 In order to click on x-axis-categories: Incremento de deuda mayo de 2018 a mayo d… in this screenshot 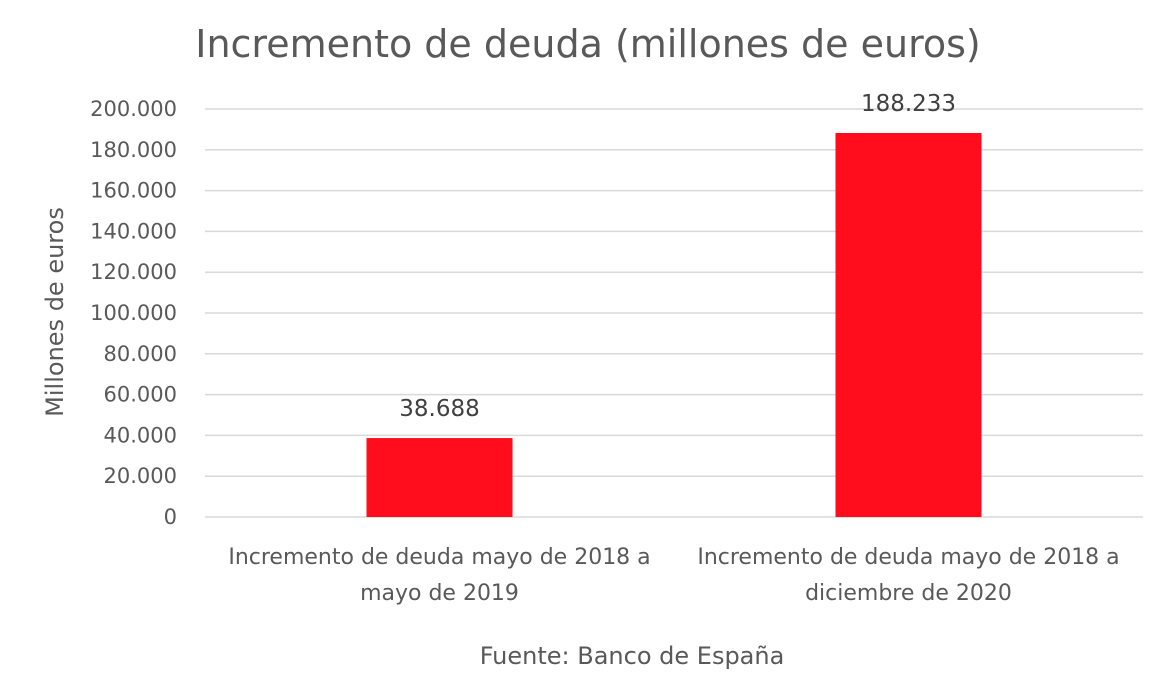, I will do `click(673, 575)`.